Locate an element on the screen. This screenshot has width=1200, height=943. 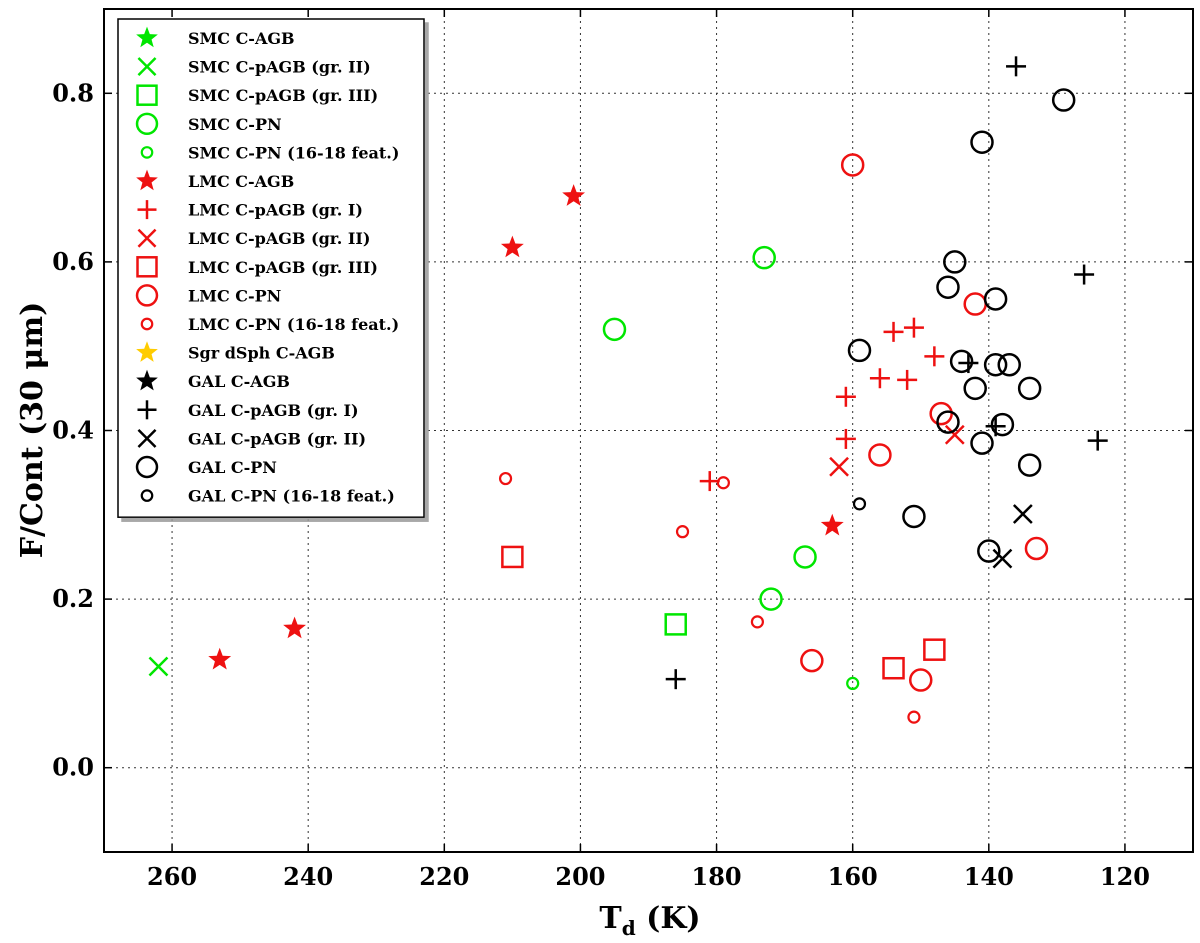
data-point-smc-c-pagb-gr-ii is located at coordinates (158, 666).